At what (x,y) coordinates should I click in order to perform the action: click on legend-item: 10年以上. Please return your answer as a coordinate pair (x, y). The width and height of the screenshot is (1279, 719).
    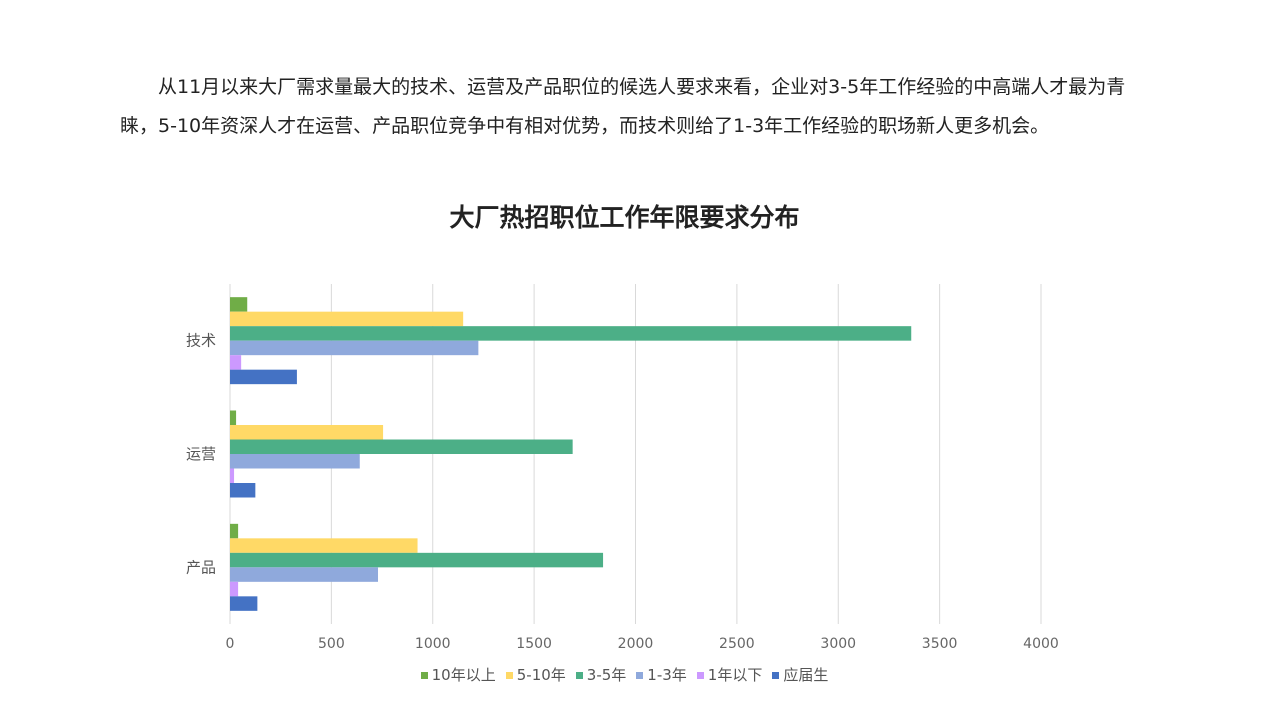
    Looking at the image, I should click on (458, 674).